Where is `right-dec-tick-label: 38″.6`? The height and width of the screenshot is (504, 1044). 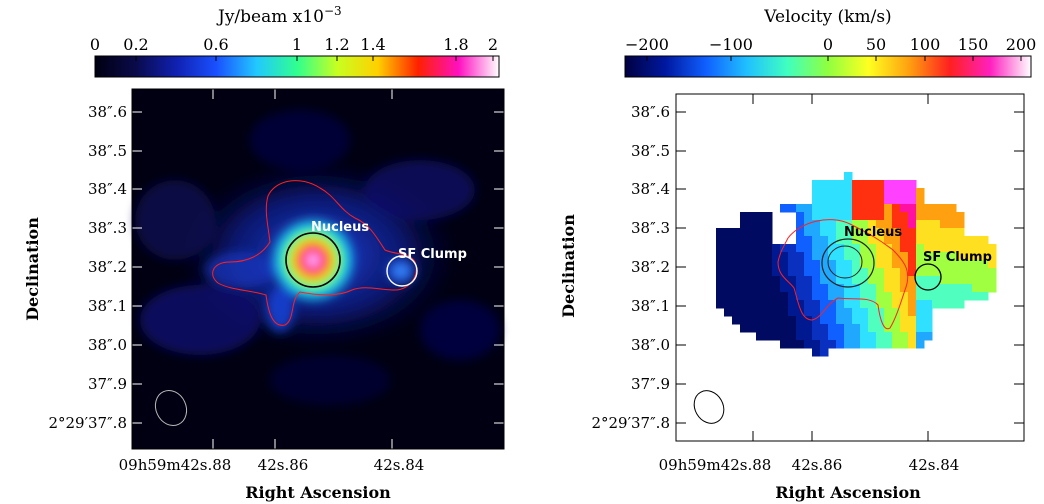
right-dec-tick-label: 38″.6 is located at coordinates (650, 112).